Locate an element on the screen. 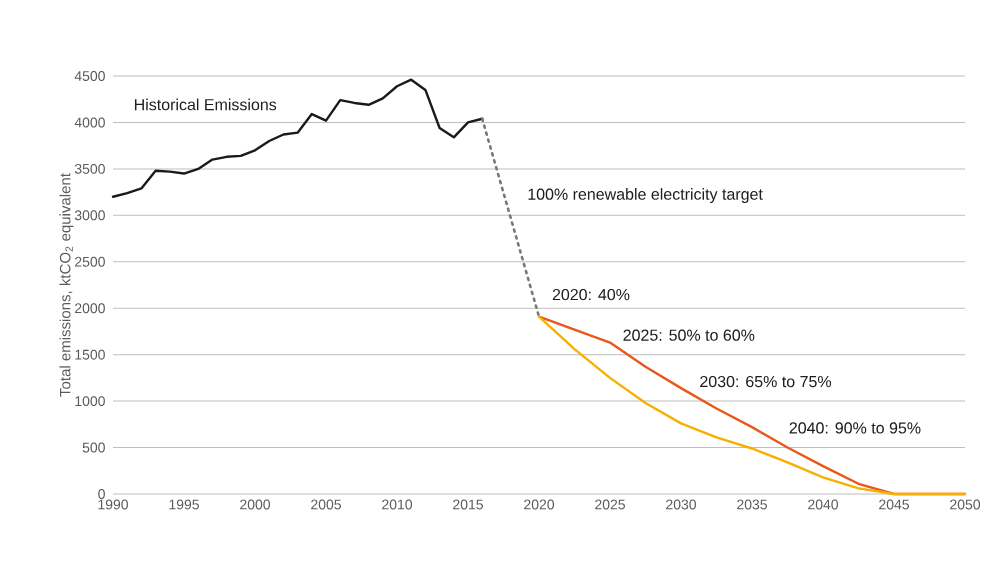 This screenshot has width=1003, height=587. y-tick-label: 0 is located at coordinates (101, 494).